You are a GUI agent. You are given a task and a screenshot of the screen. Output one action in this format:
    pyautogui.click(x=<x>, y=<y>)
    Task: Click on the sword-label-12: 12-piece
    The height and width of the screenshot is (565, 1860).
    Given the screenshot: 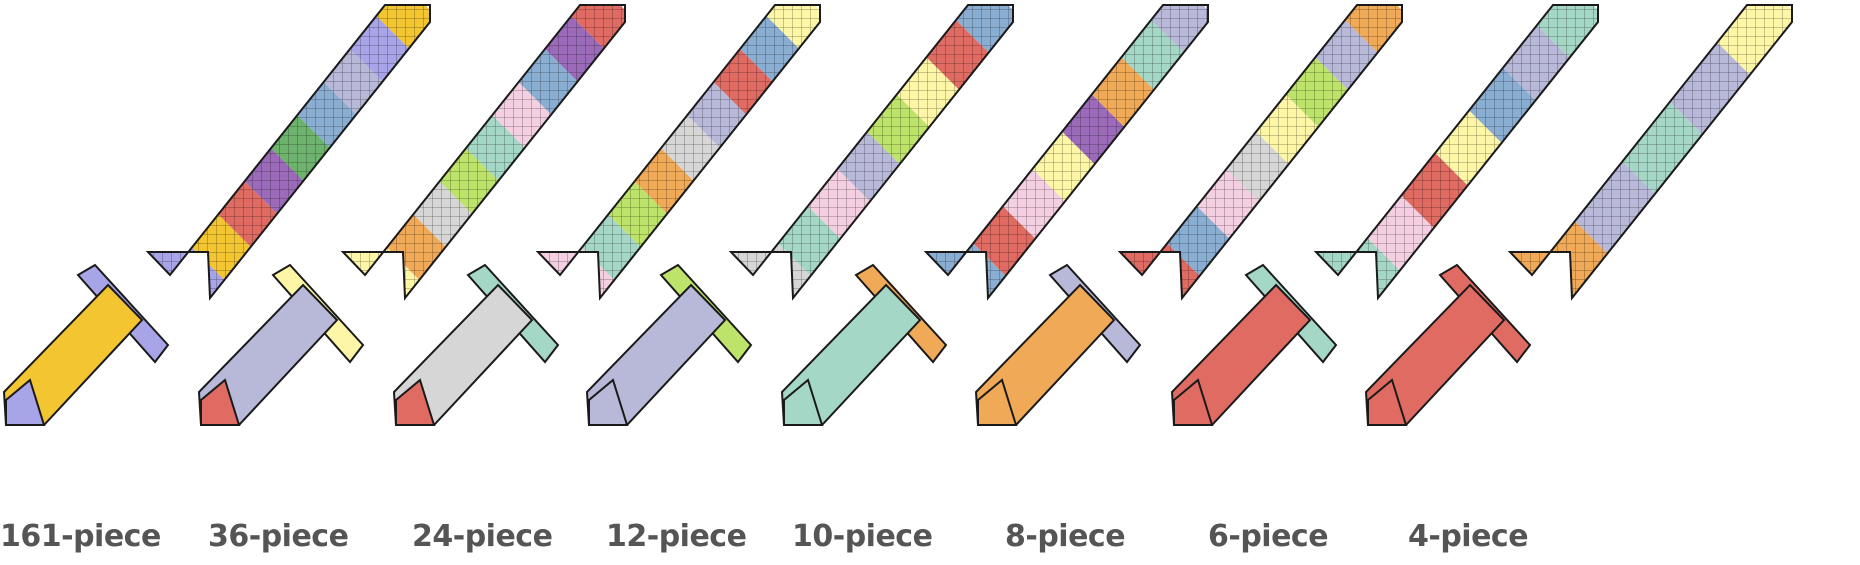 What is the action you would take?
    pyautogui.click(x=676, y=536)
    